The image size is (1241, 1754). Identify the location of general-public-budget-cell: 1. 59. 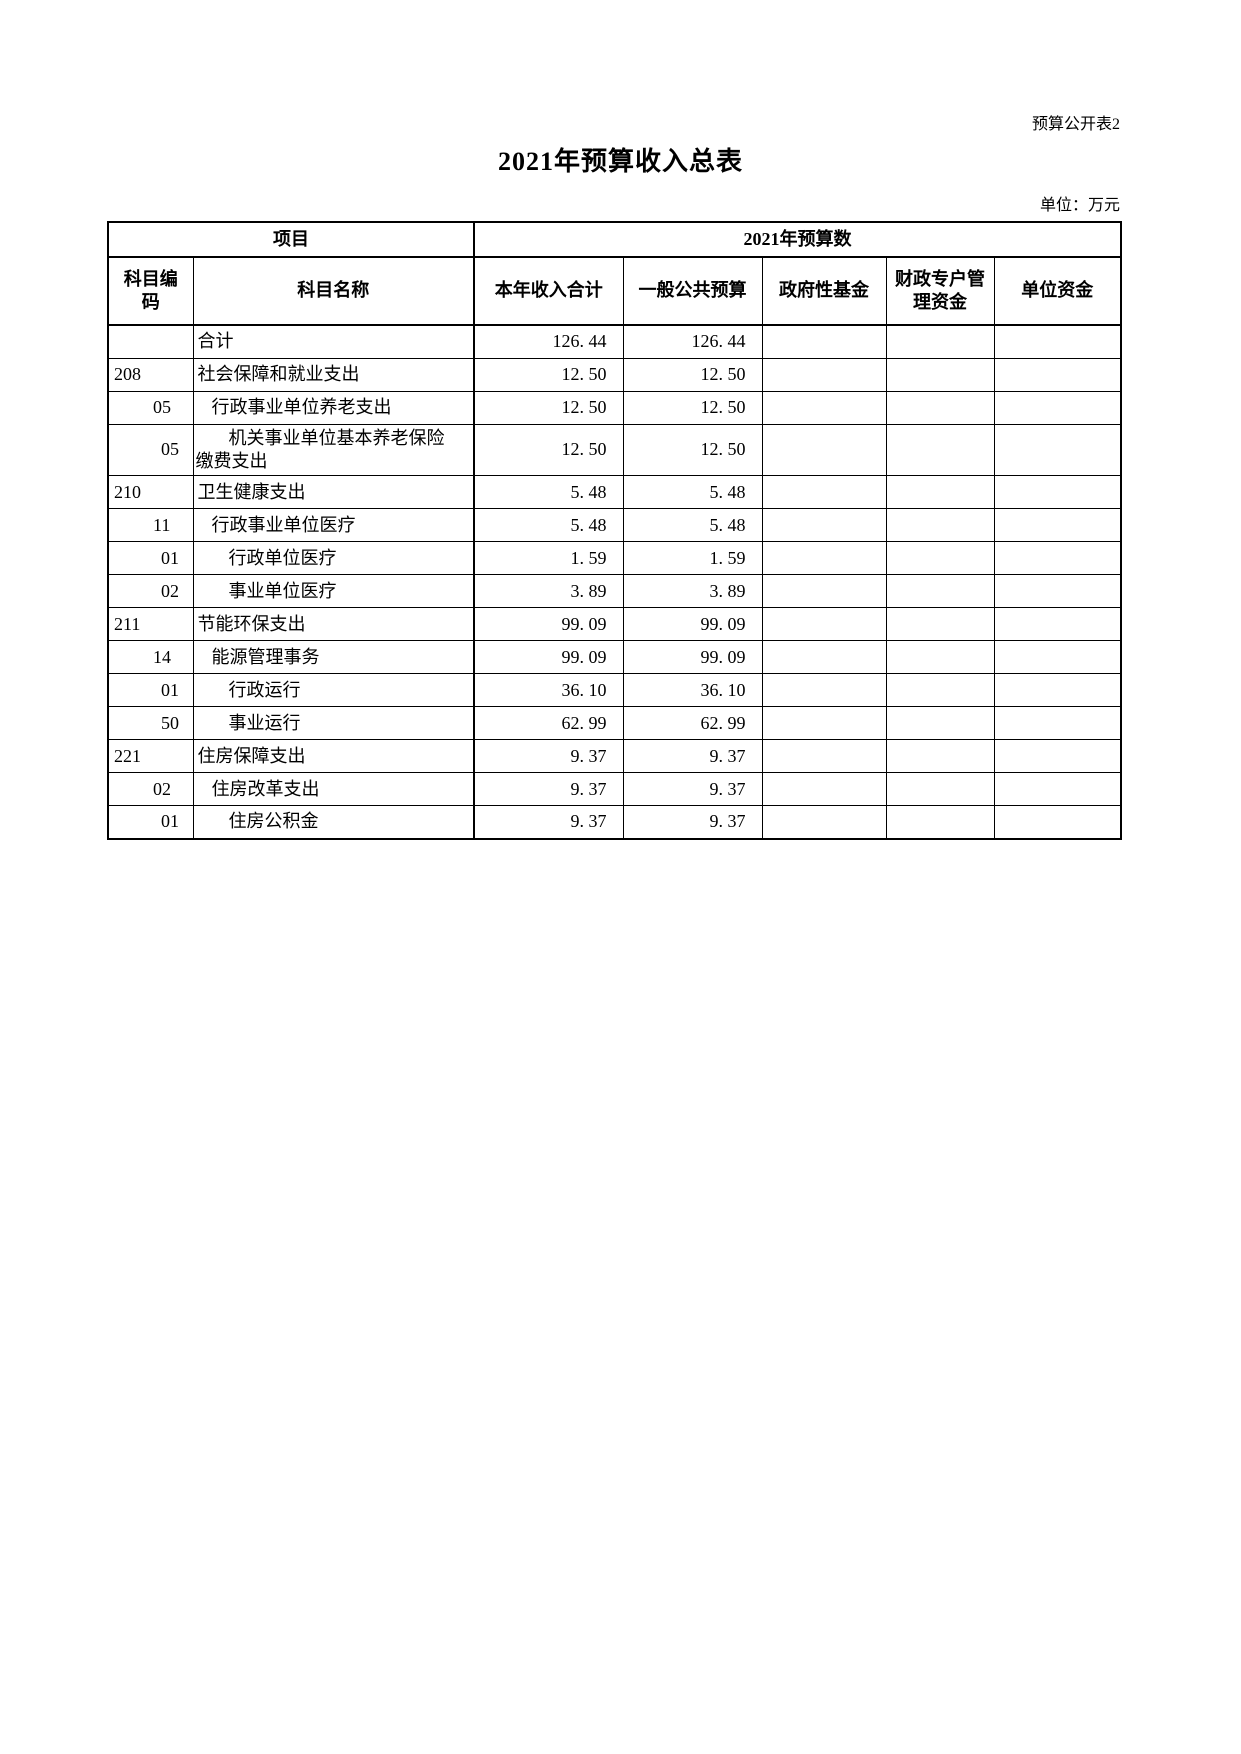
(692, 558).